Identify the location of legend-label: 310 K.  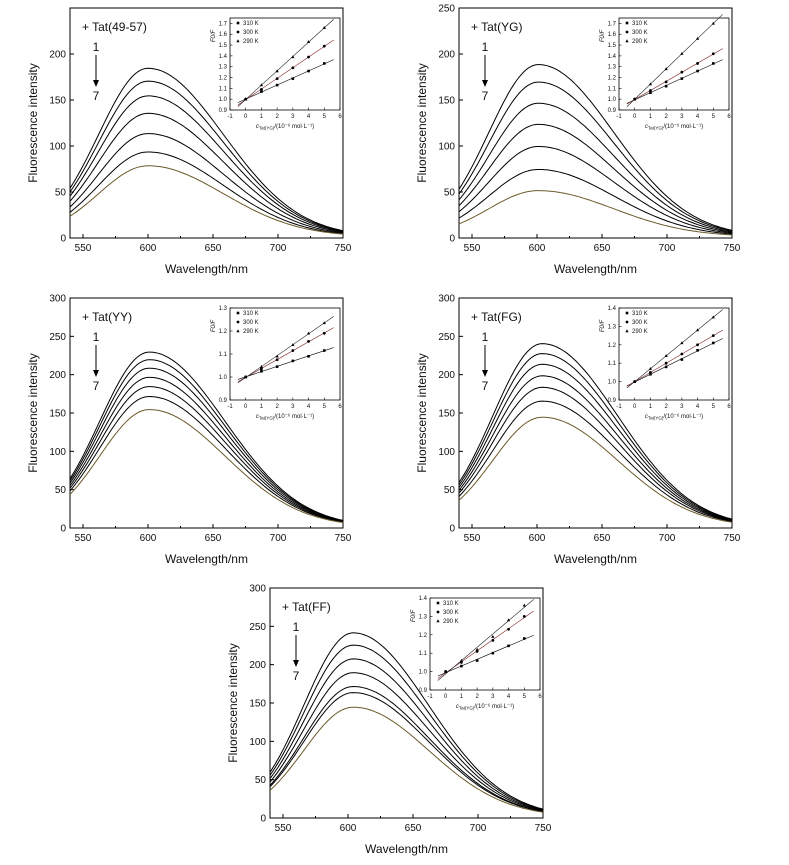
(451, 604).